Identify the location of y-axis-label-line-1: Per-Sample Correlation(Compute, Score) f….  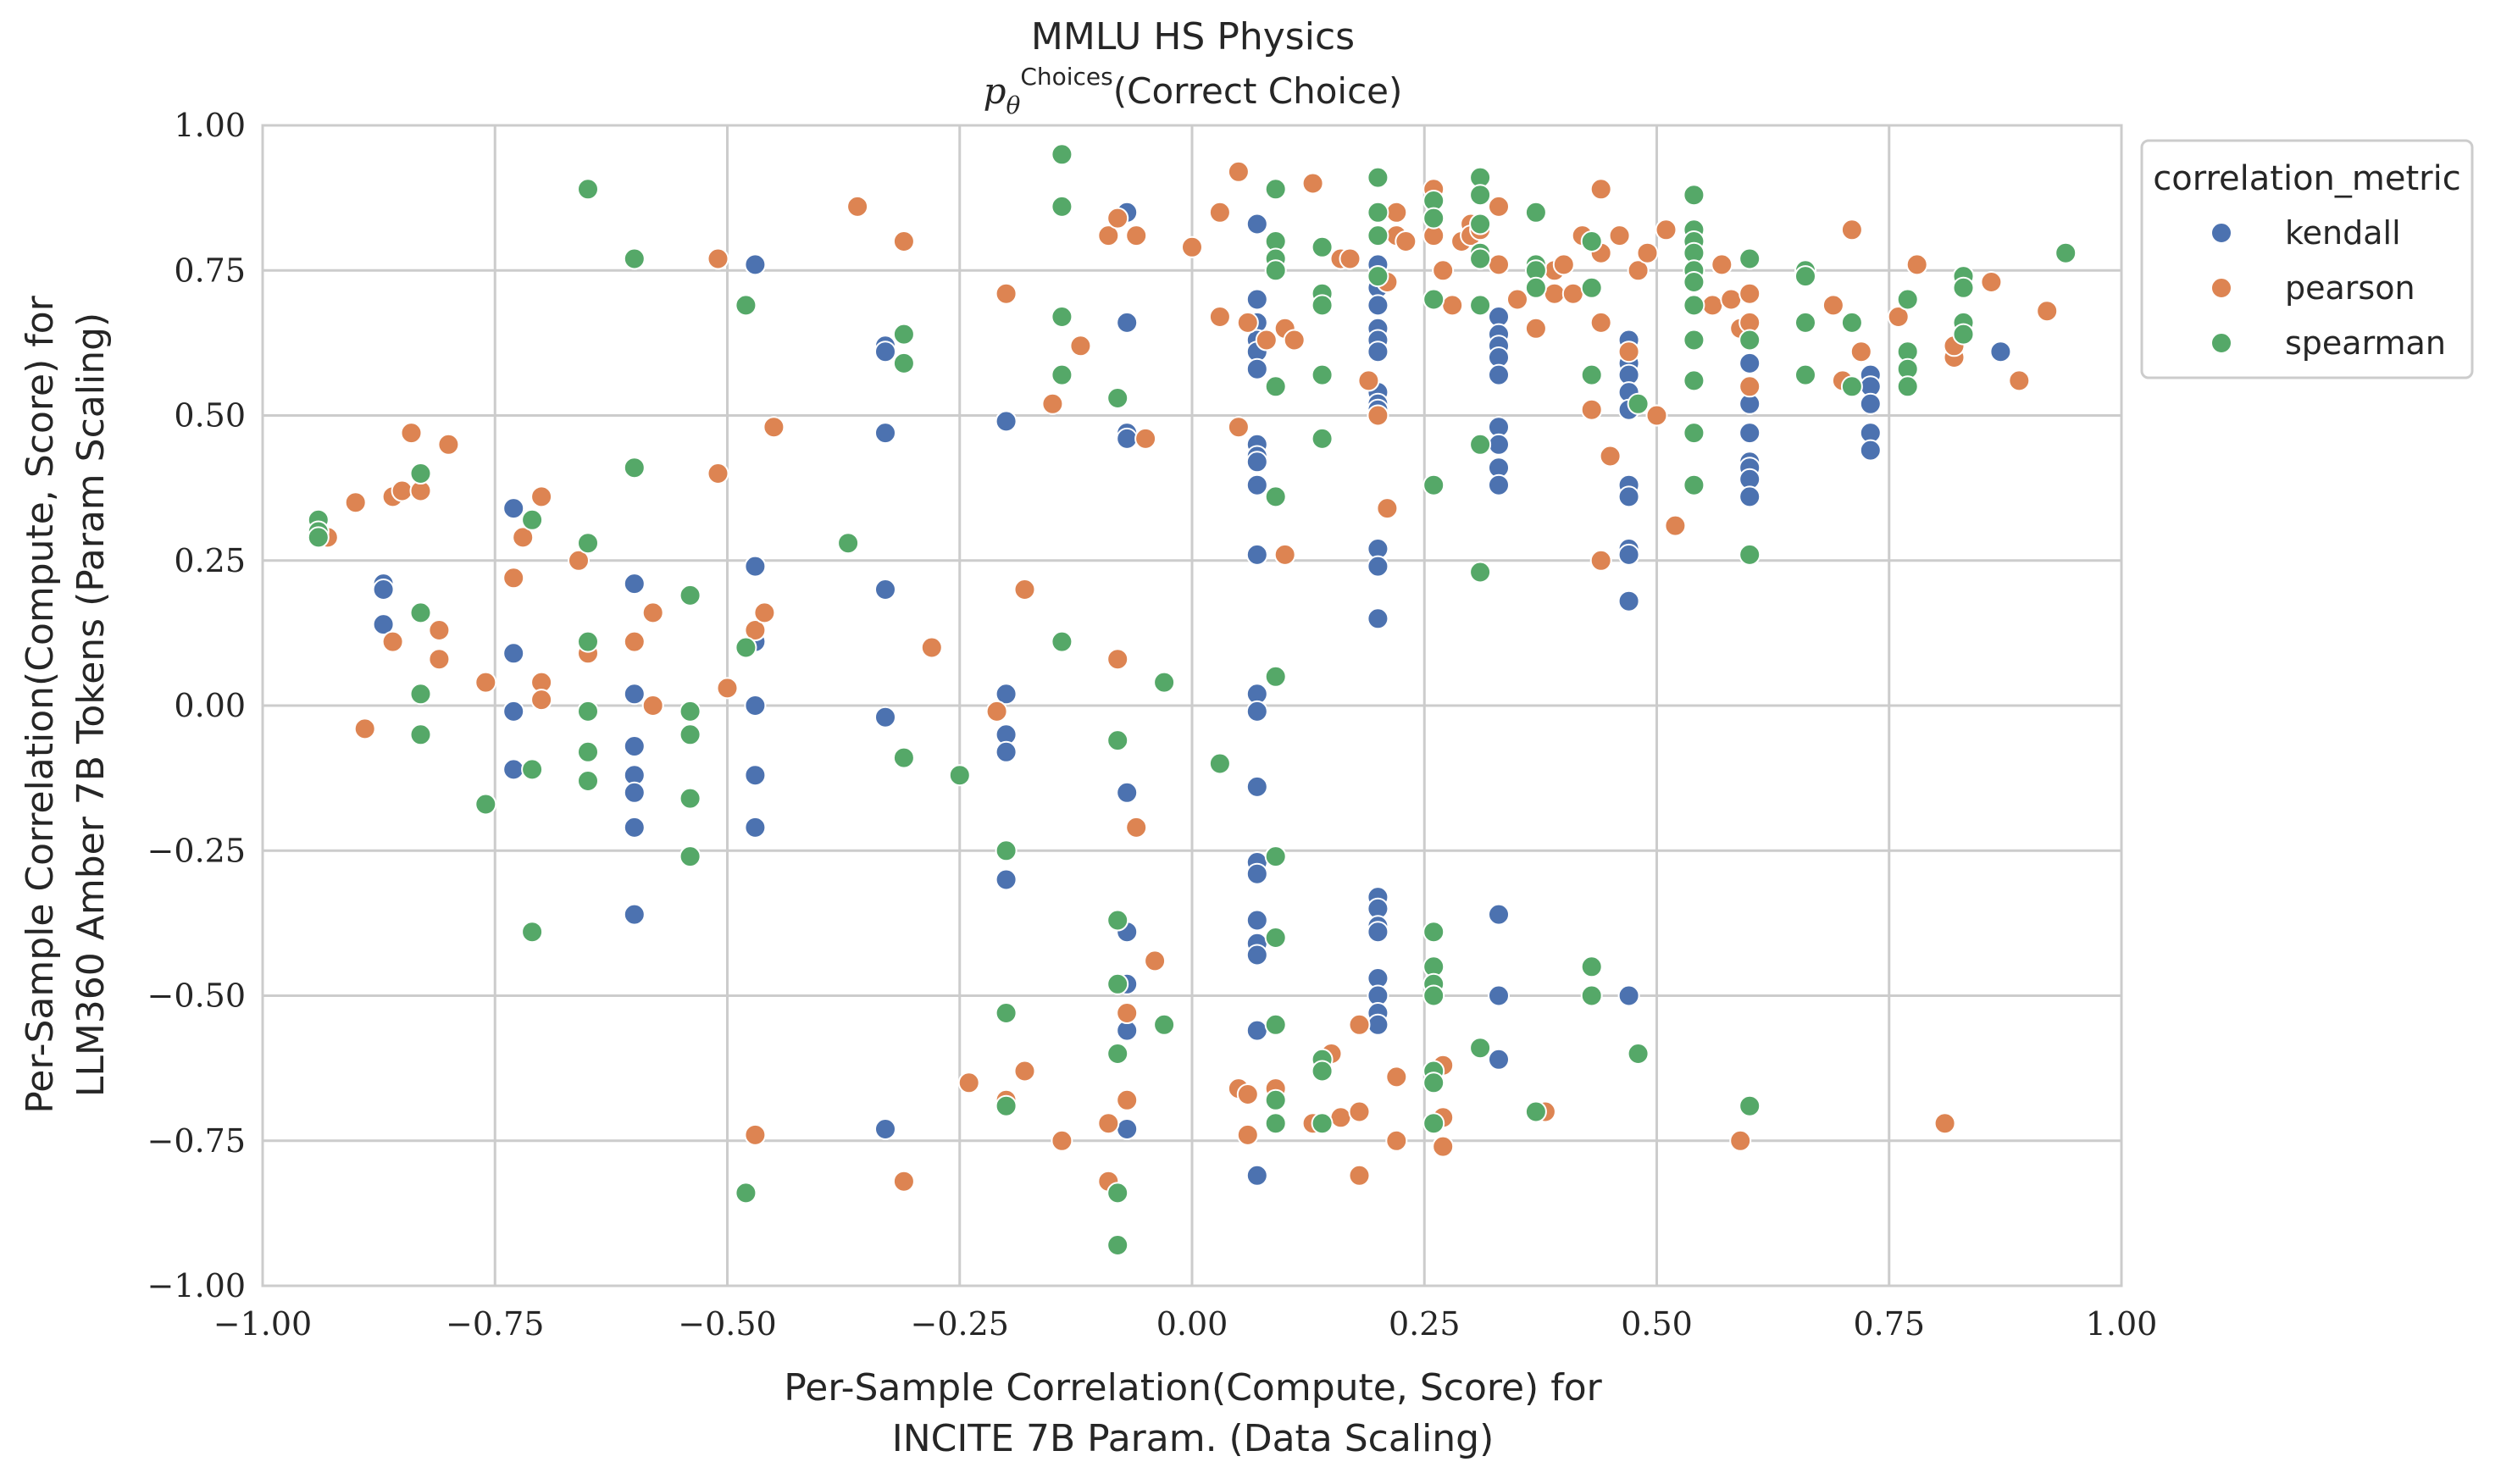
(40, 704).